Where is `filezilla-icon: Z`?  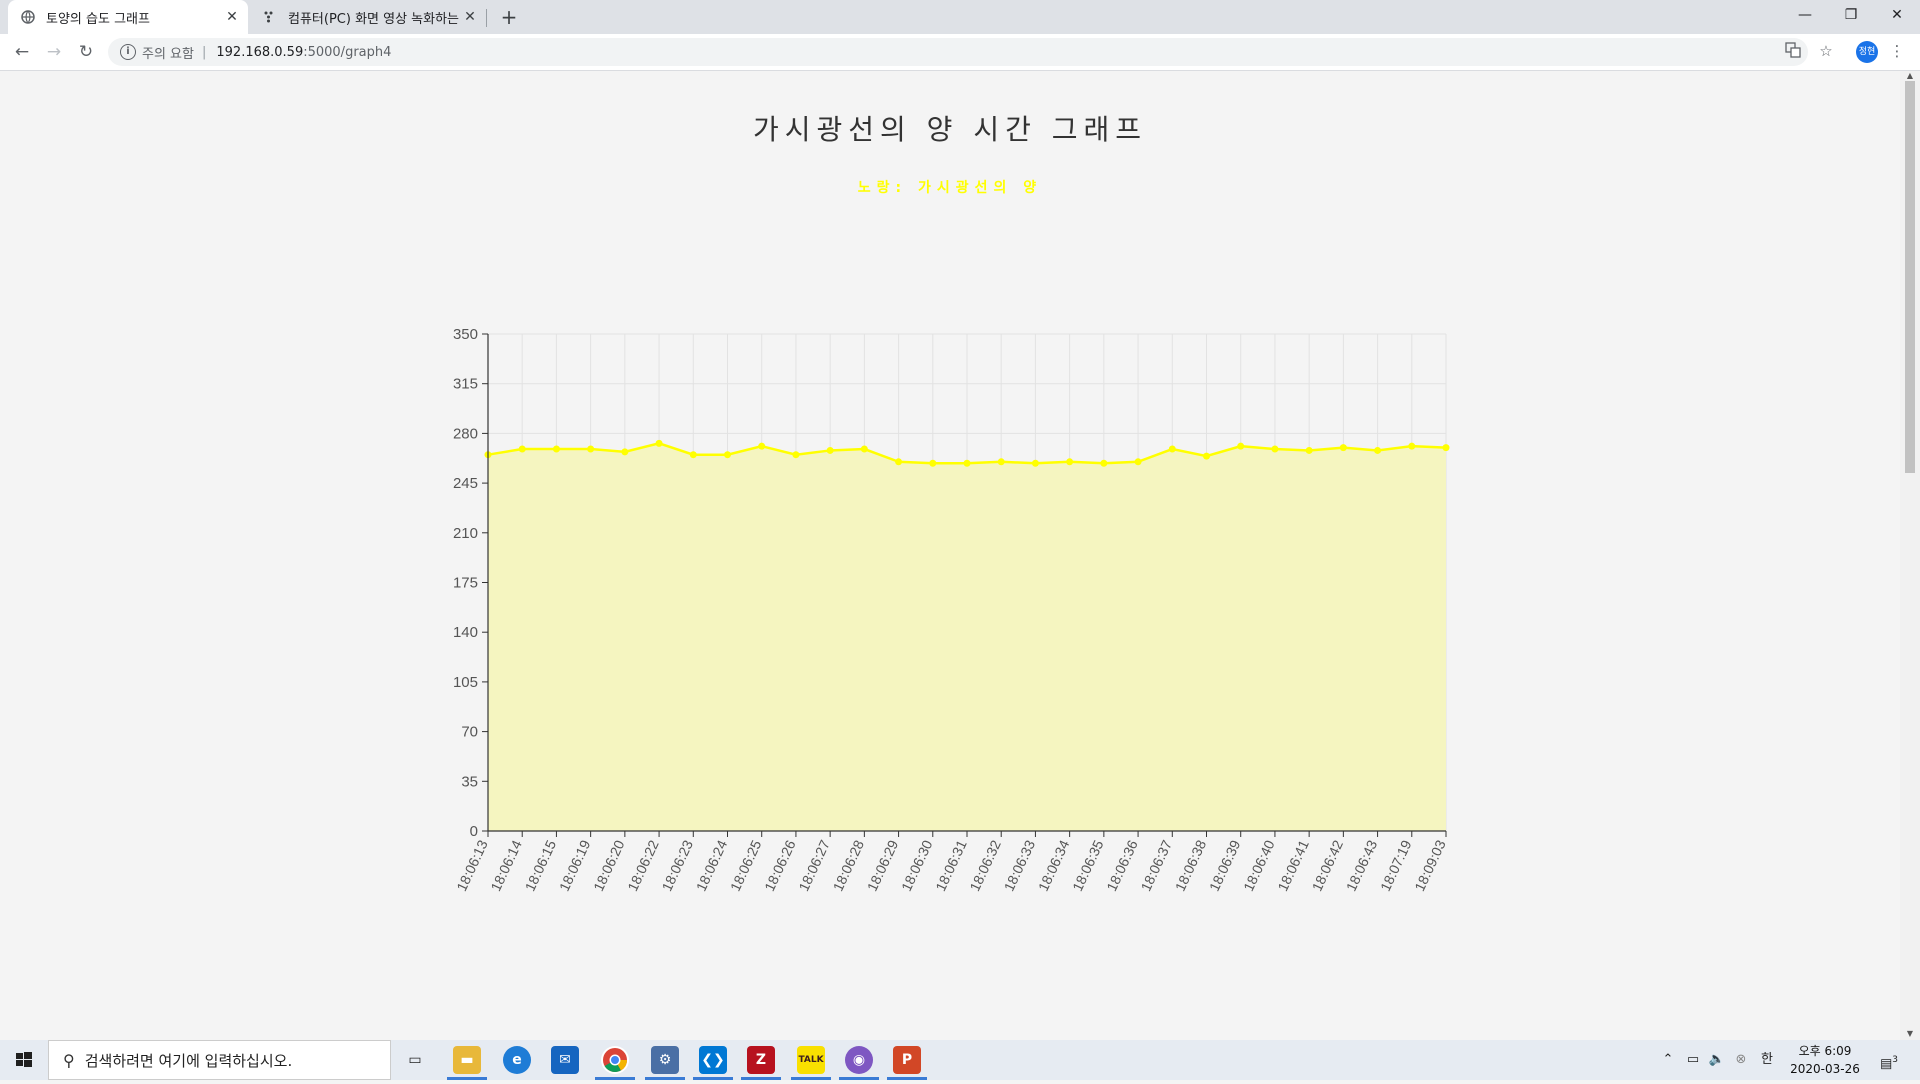 filezilla-icon: Z is located at coordinates (761, 1060).